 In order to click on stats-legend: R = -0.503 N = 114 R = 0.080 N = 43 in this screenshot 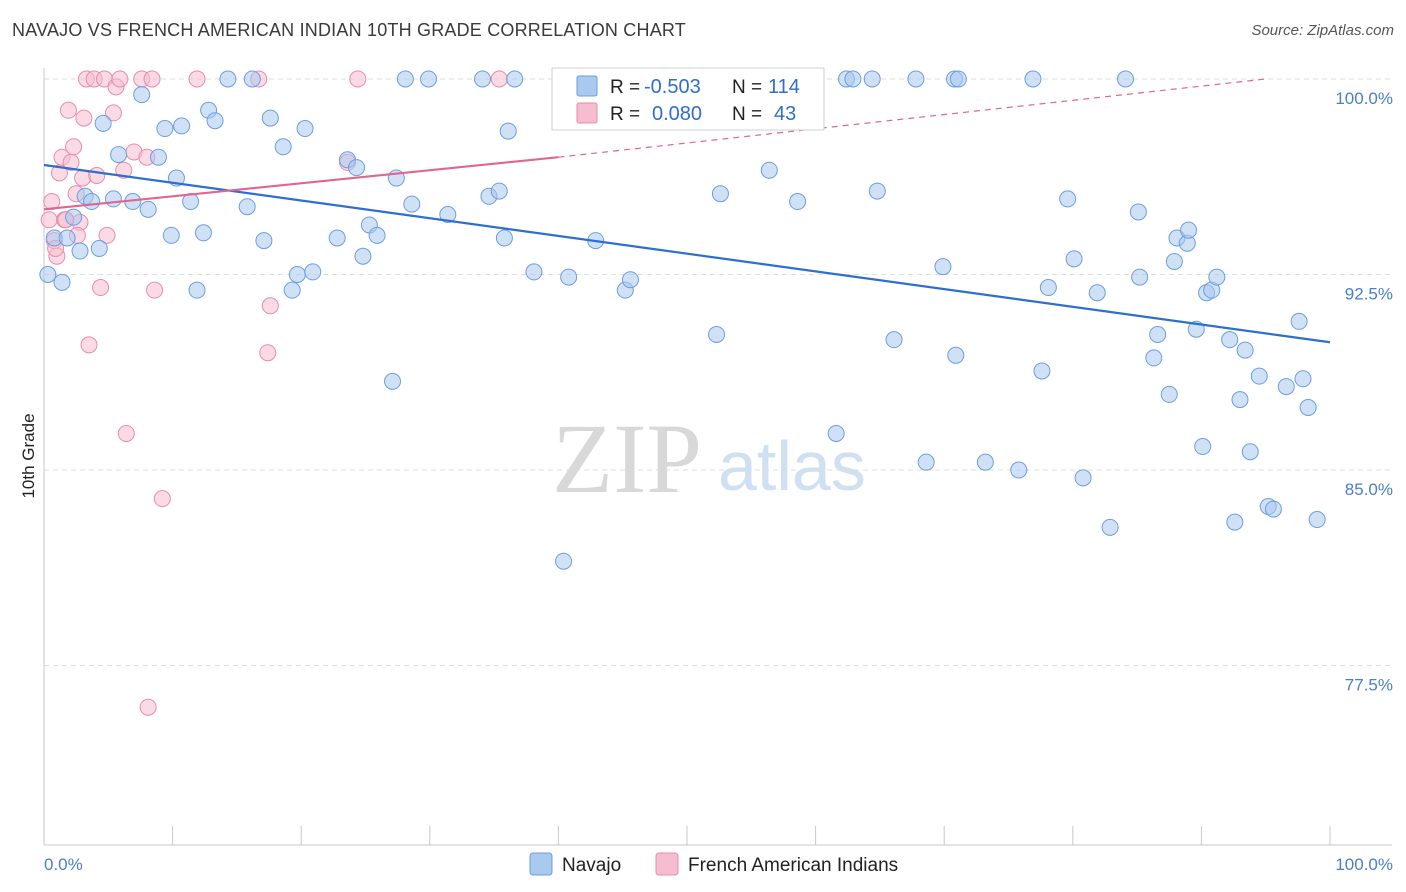, I will do `click(688, 99)`.